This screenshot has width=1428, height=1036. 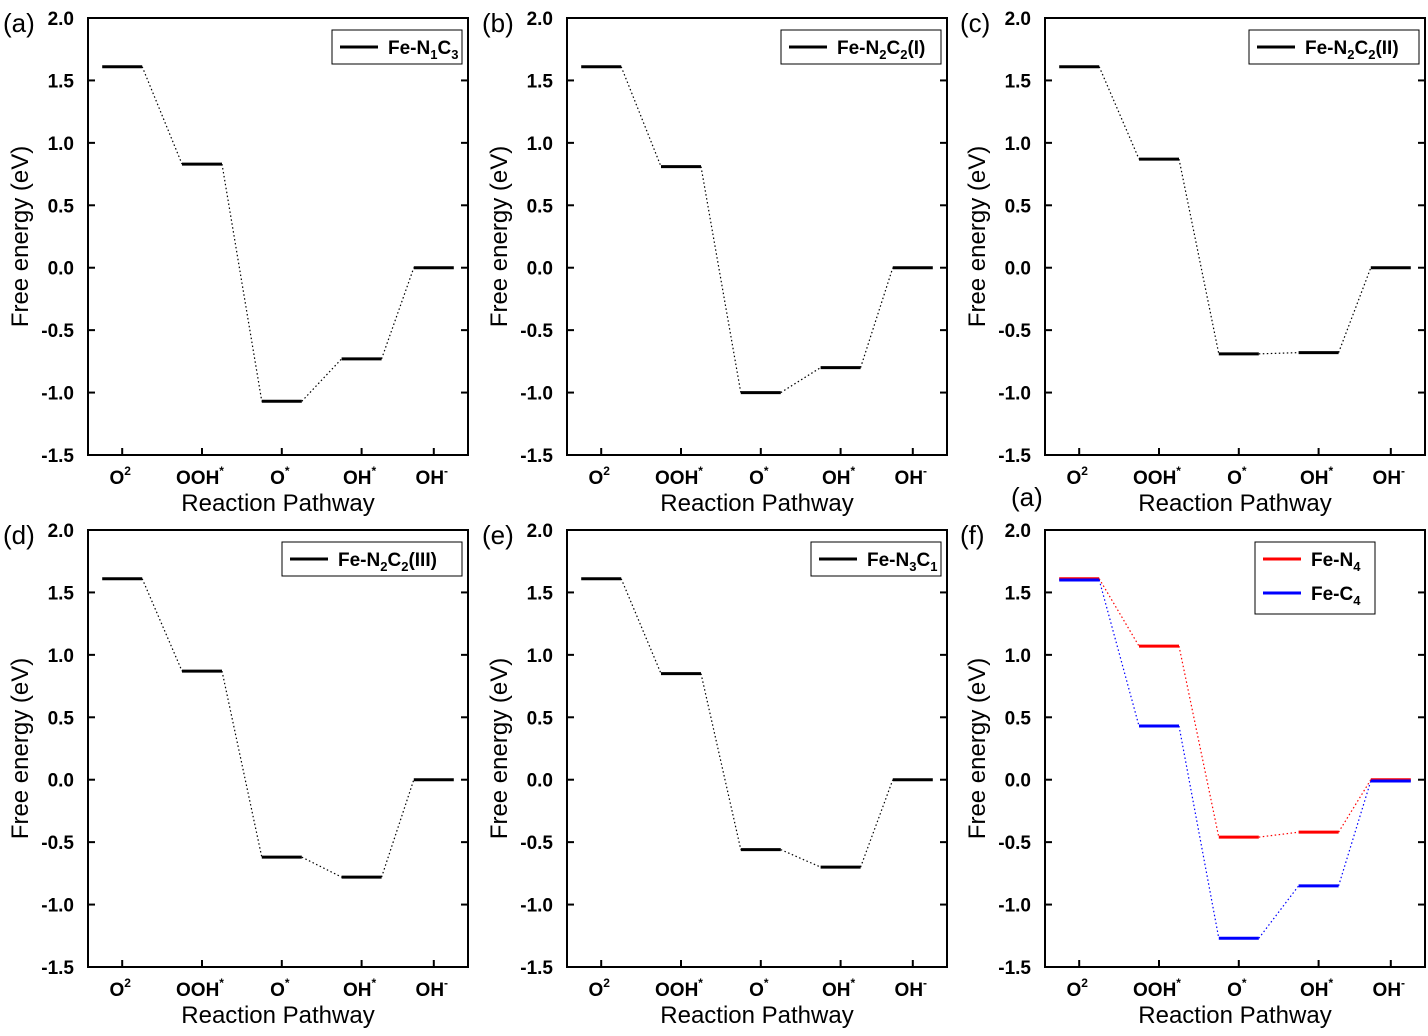 I want to click on legend-label: Fe-N1C3, so click(x=423, y=50).